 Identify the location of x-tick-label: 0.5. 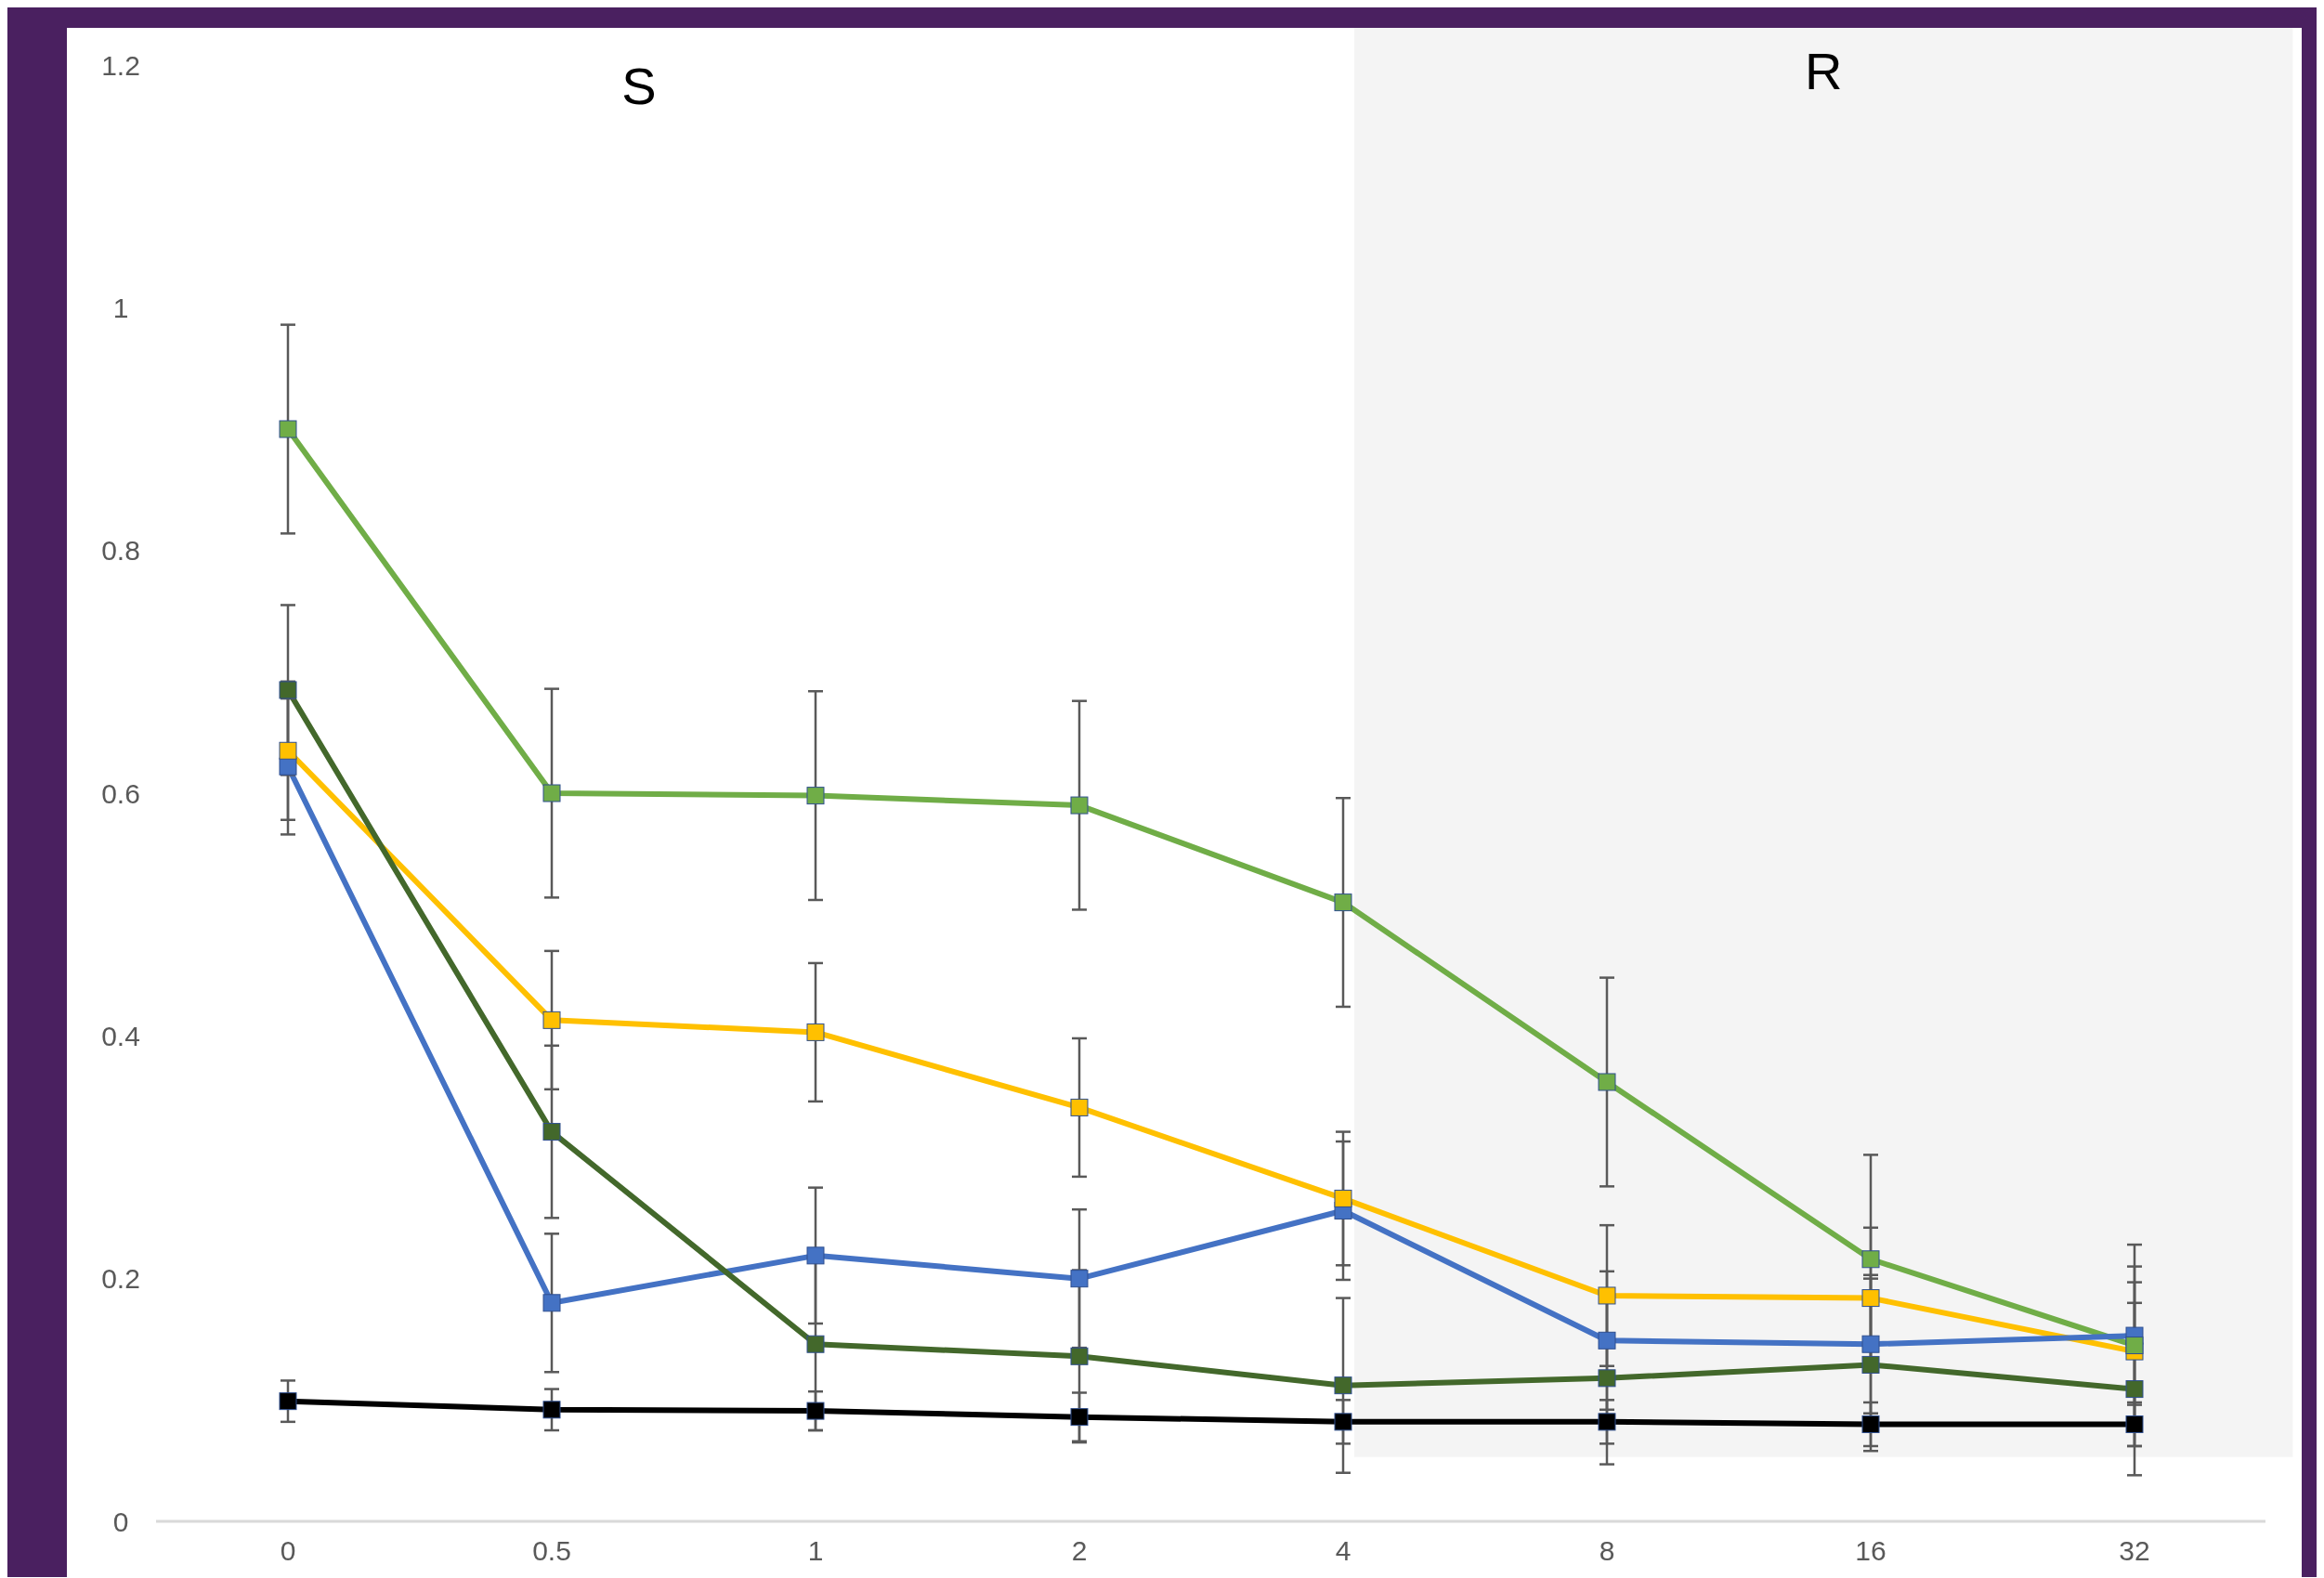
(551, 1550).